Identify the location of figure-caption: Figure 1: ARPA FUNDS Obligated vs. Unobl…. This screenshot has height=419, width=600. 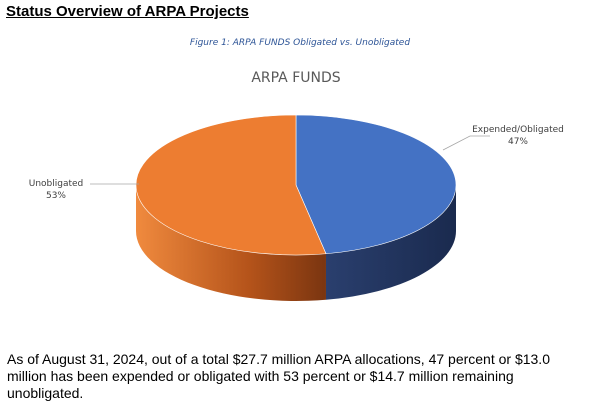
(300, 43).